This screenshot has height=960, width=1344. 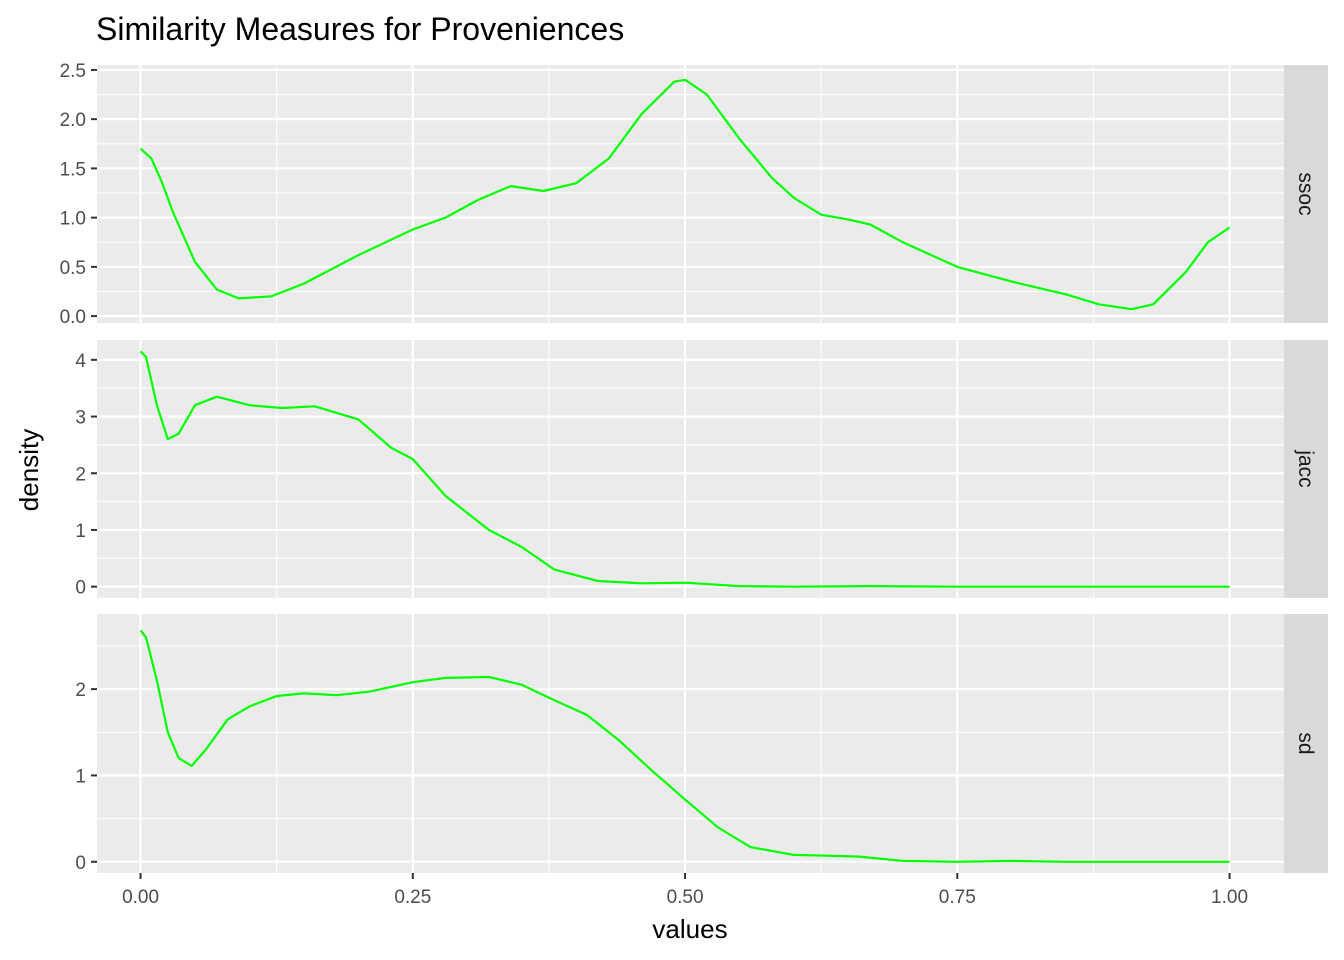 What do you see at coordinates (80, 418) in the screenshot?
I see `y-tick-label: 3` at bounding box center [80, 418].